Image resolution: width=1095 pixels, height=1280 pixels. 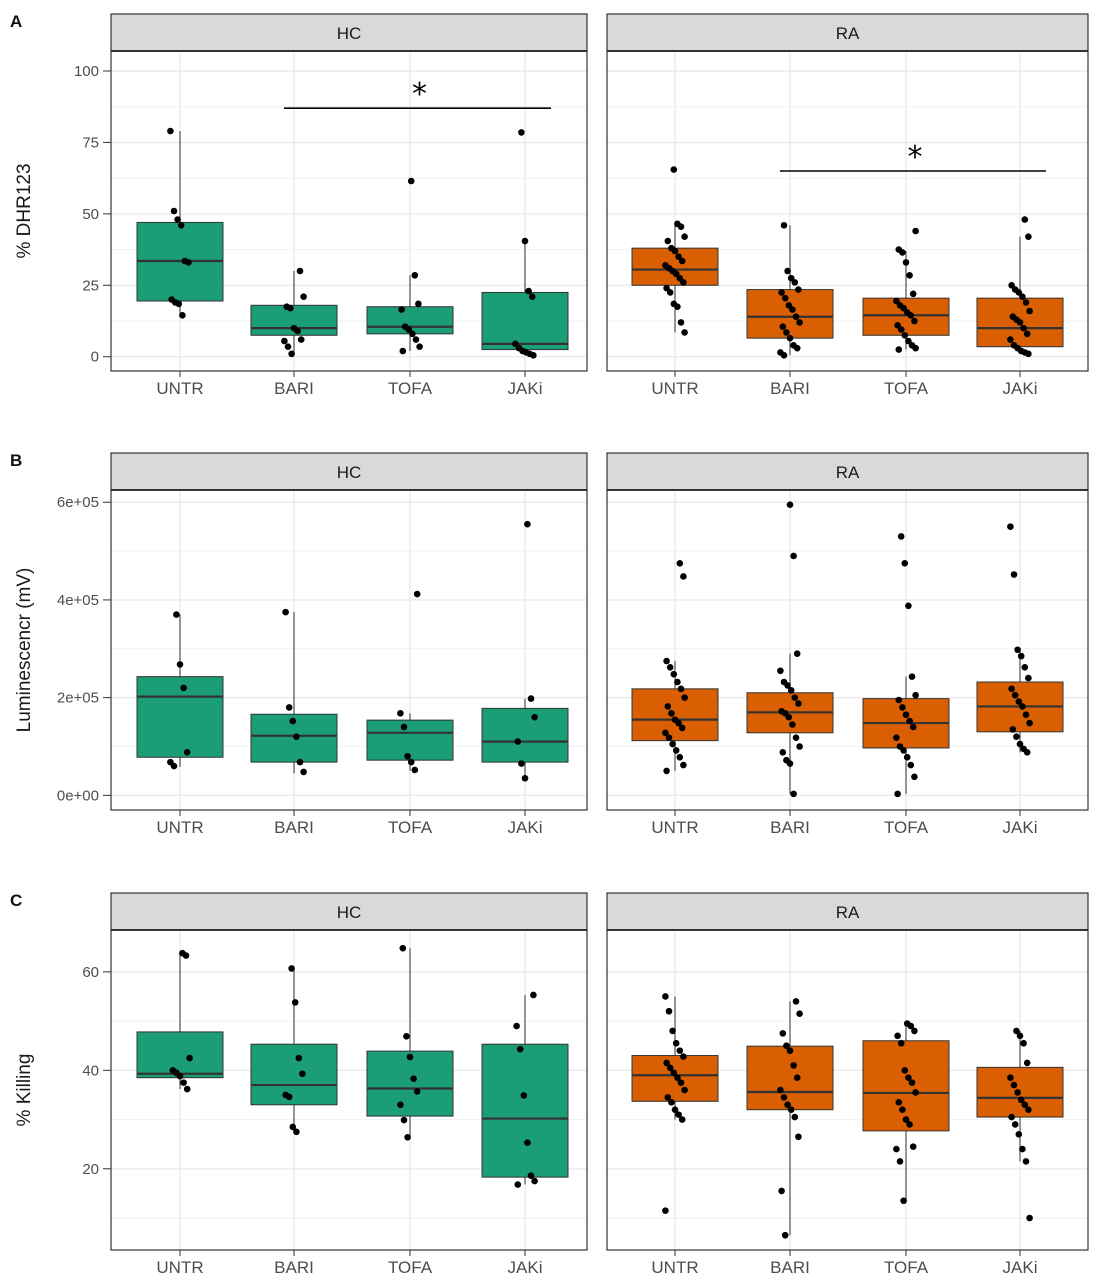 What do you see at coordinates (349, 911) in the screenshot?
I see `facet-strip` at bounding box center [349, 911].